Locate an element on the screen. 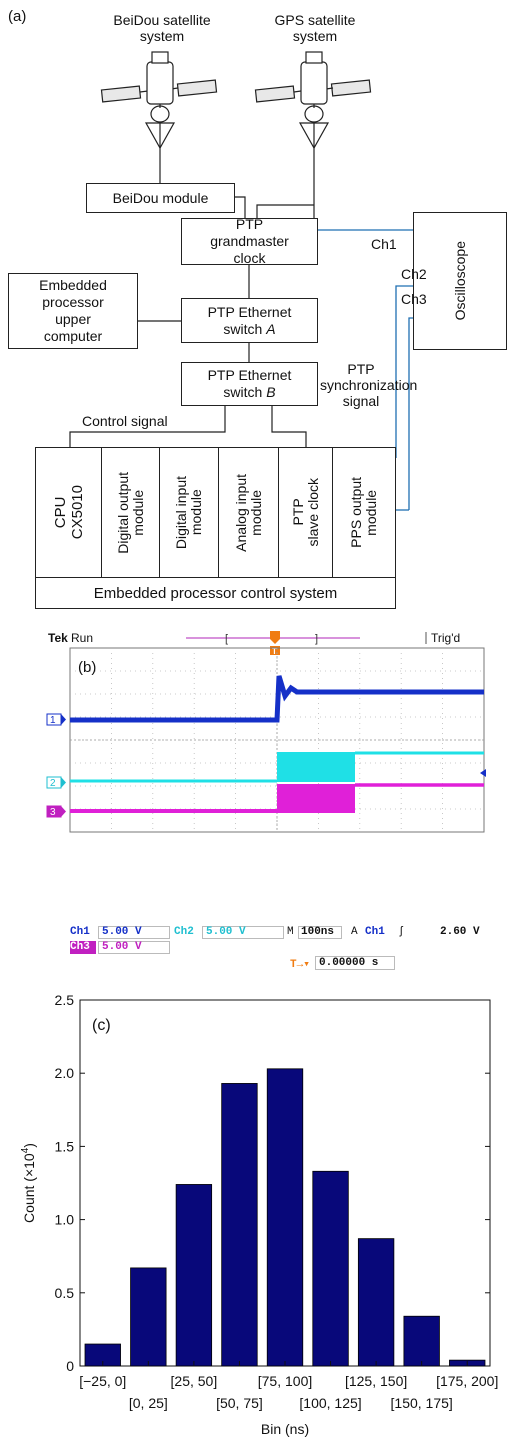  record-bracket-right: ] is located at coordinates (316, 639).